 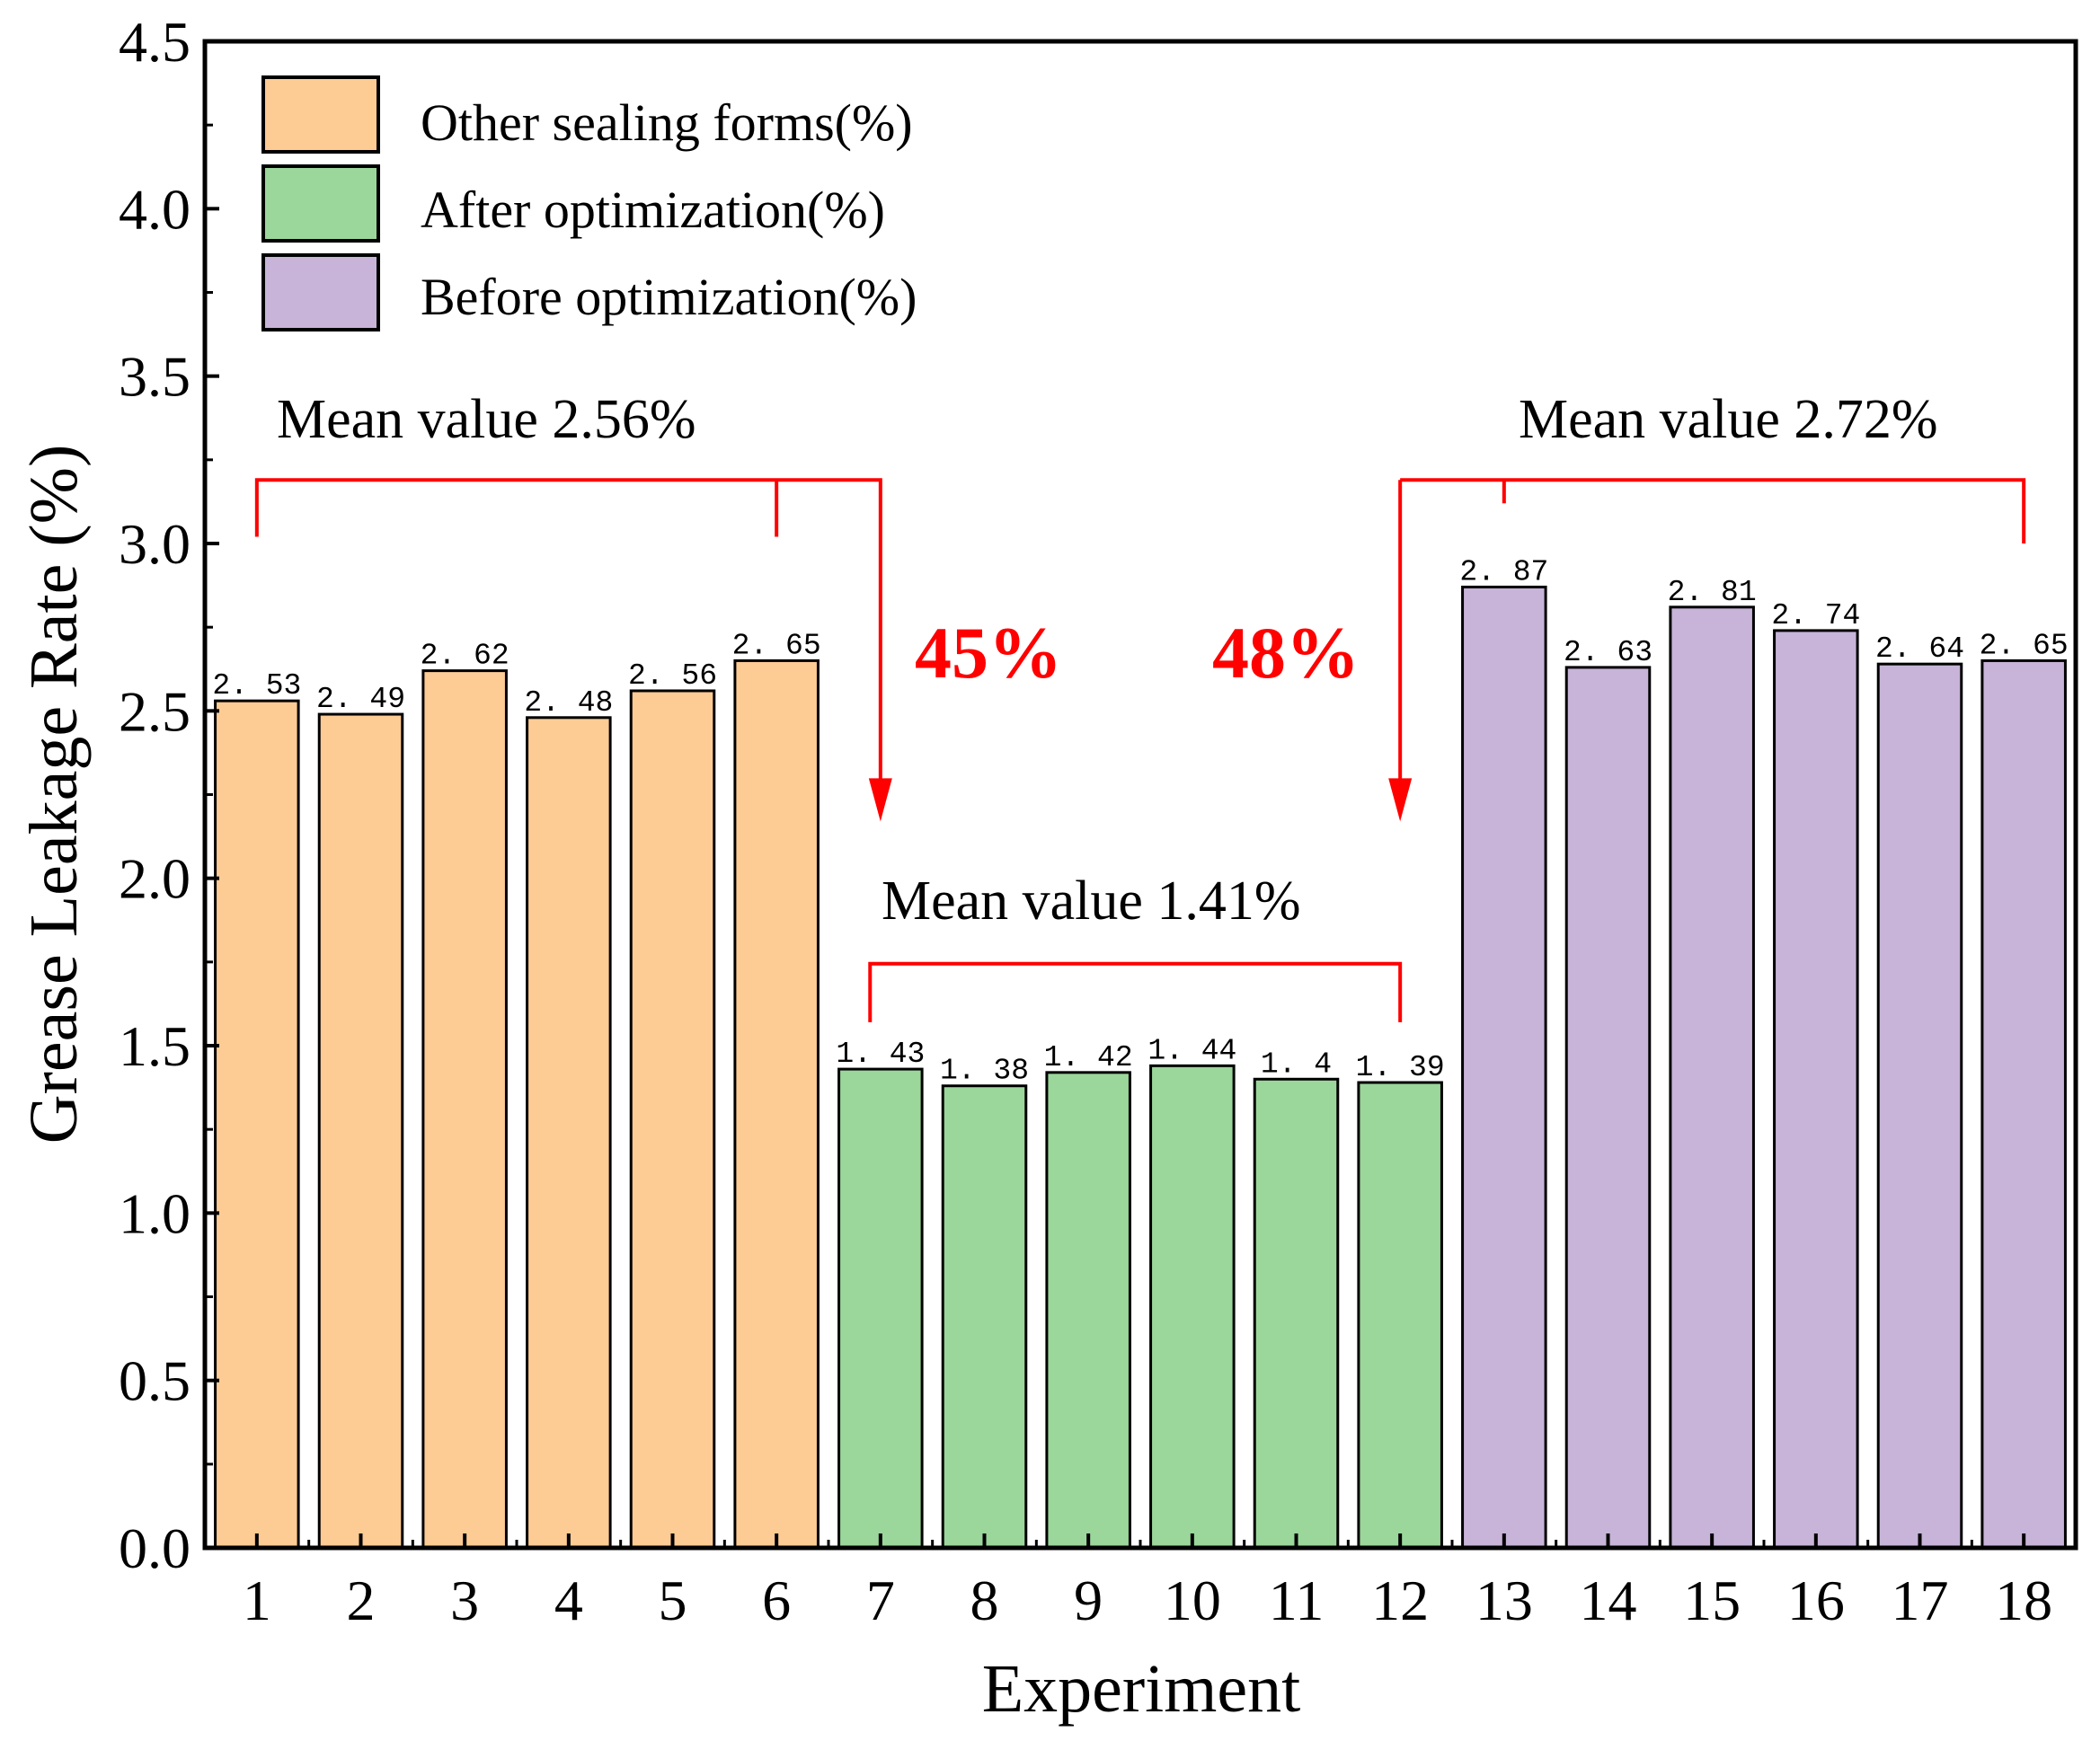 What do you see at coordinates (155, 879) in the screenshot?
I see `y-tick-label: 2.0` at bounding box center [155, 879].